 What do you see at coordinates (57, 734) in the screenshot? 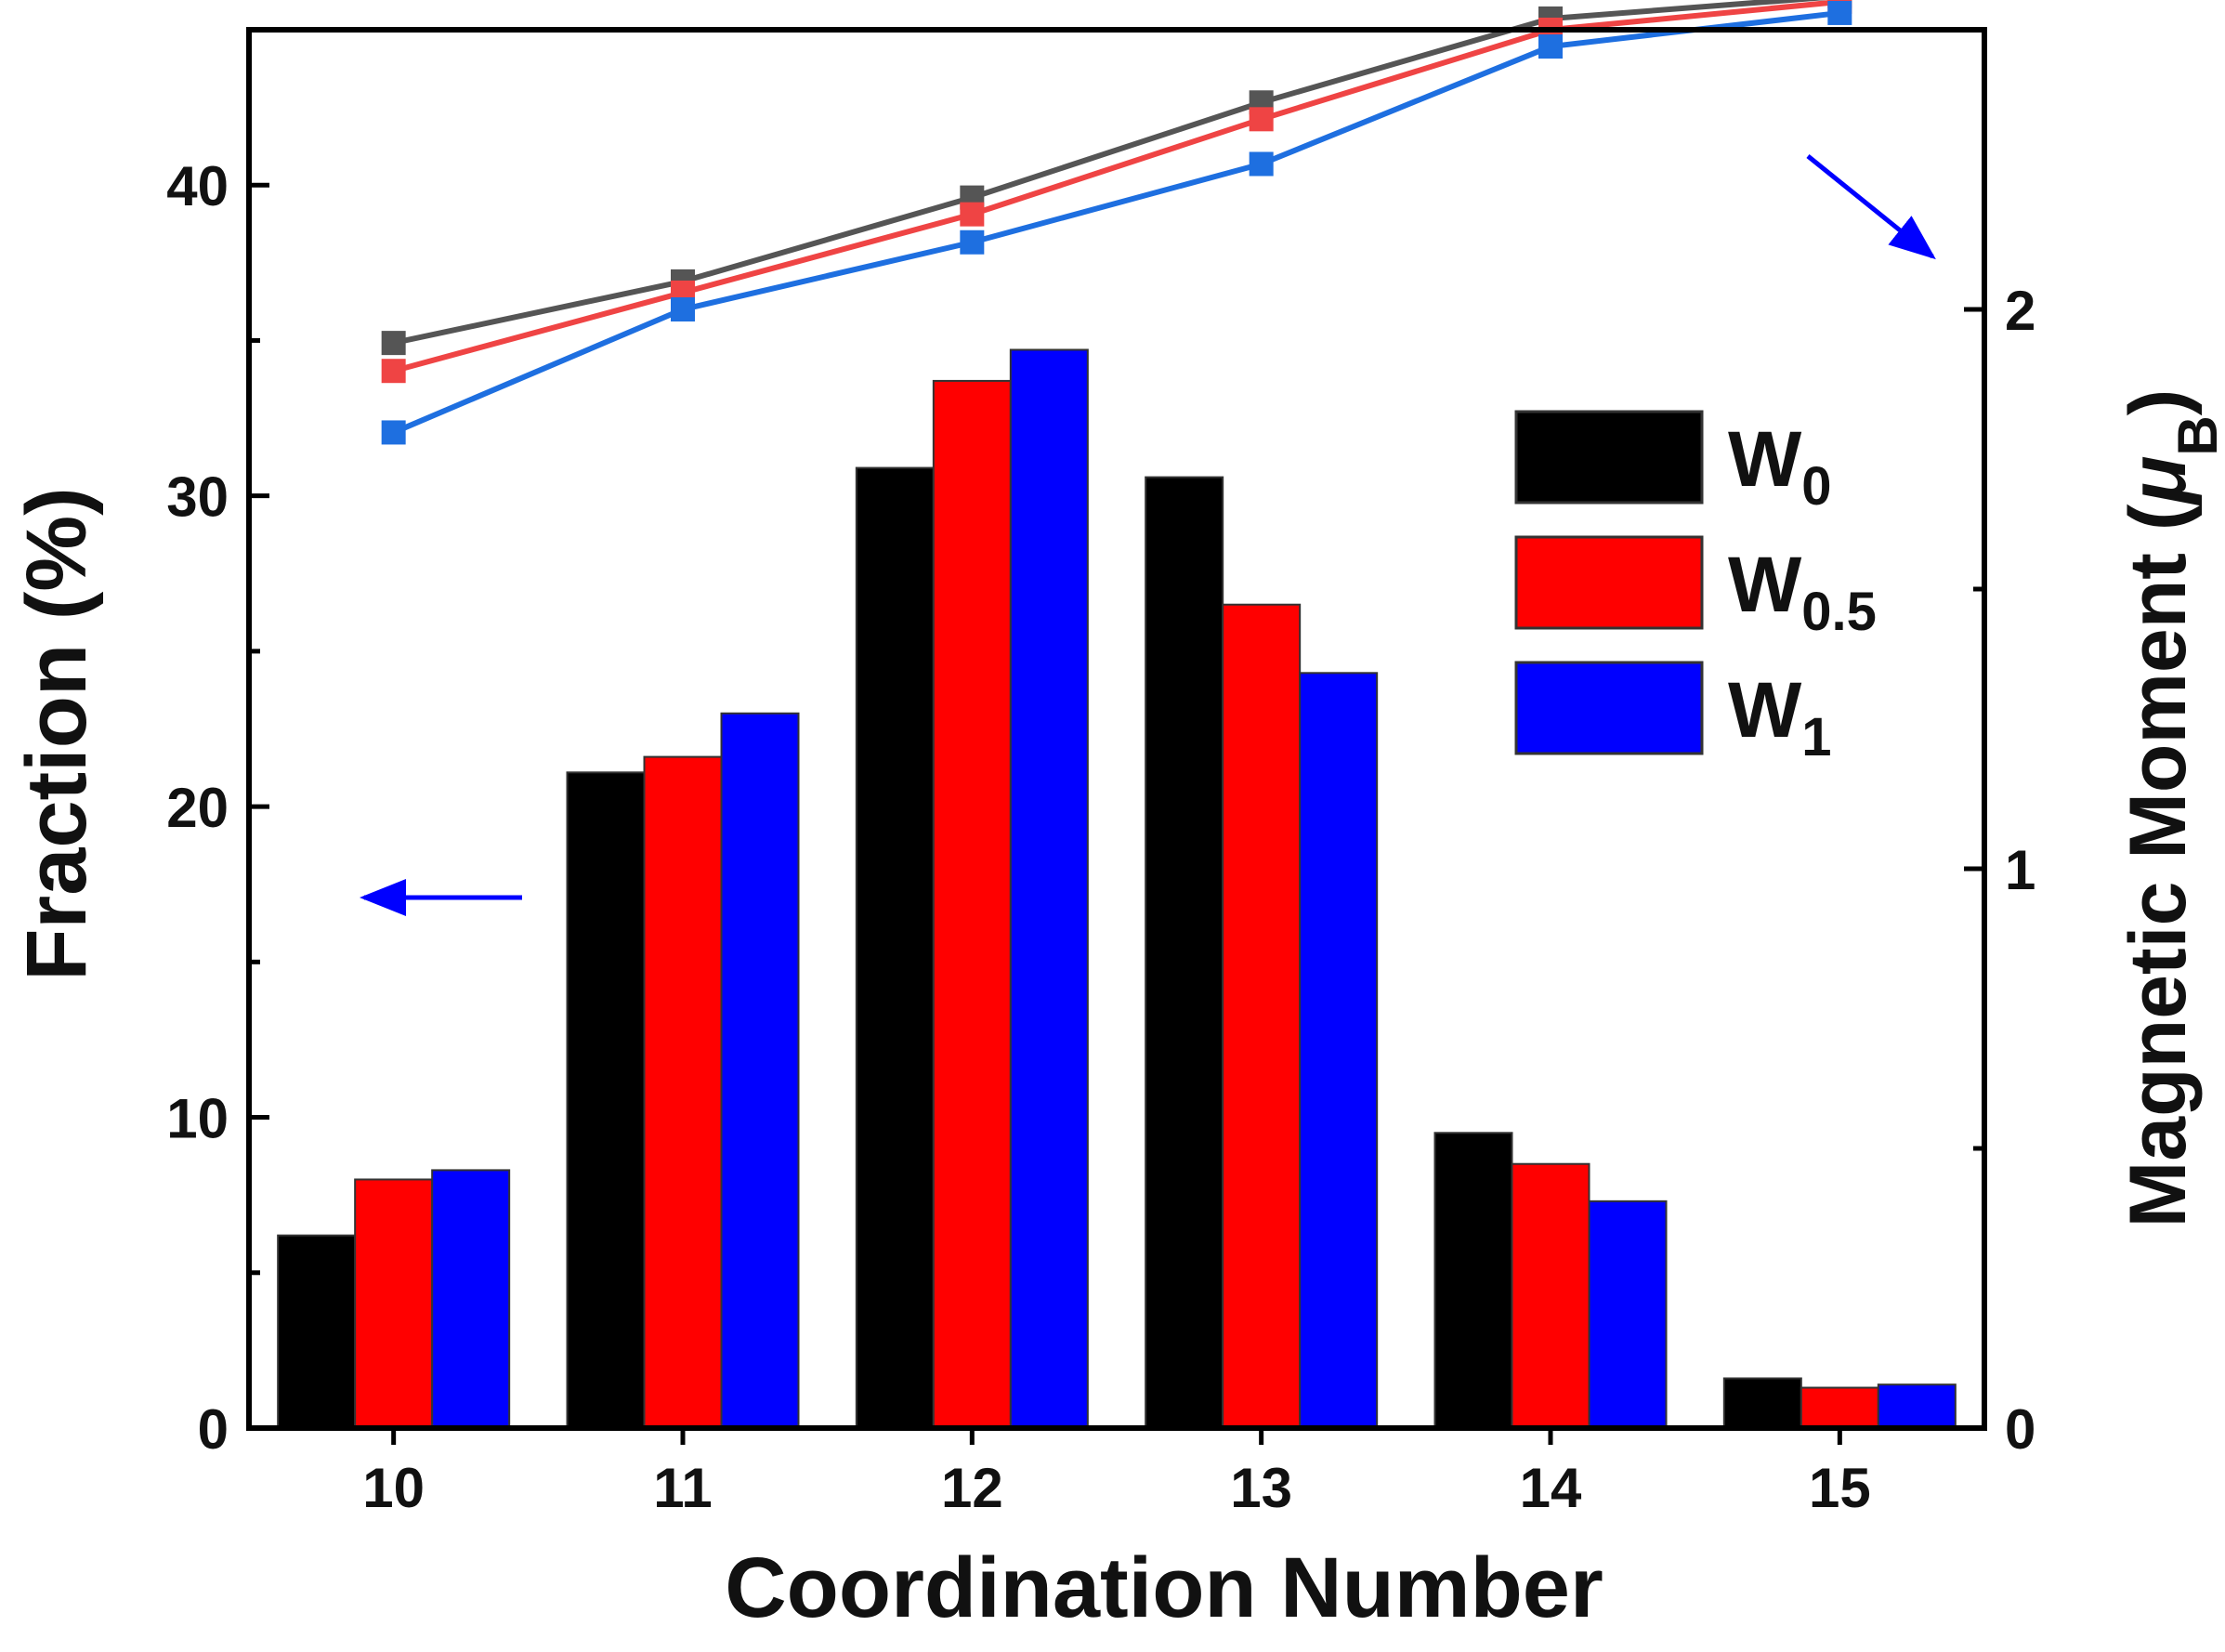
I see `left-axis-label: Fraction (%)` at bounding box center [57, 734].